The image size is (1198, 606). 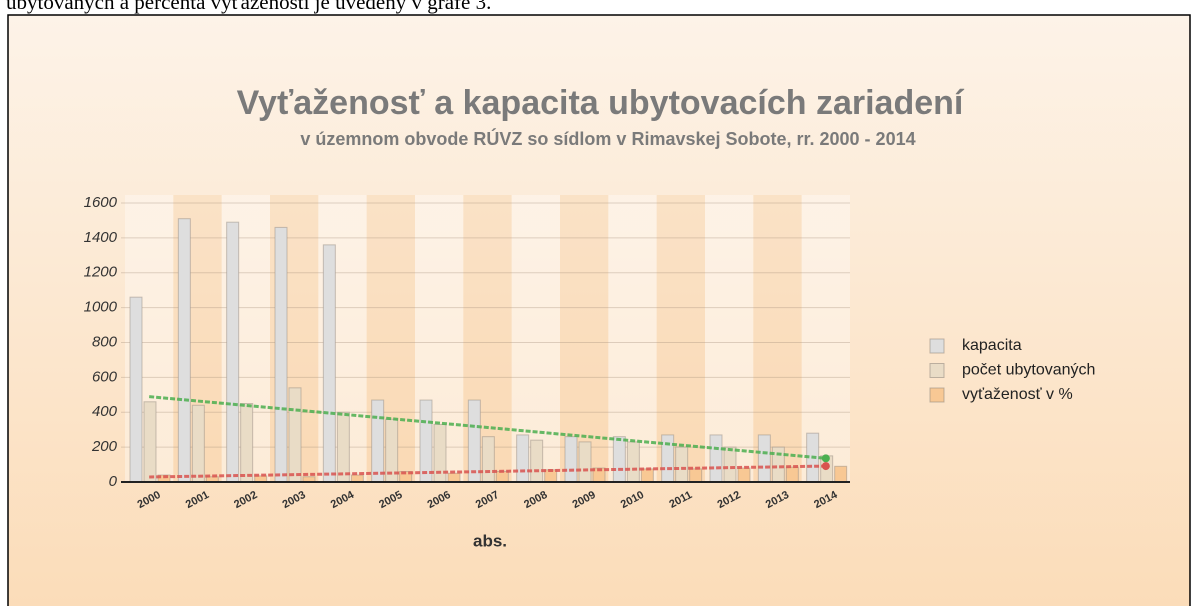 What do you see at coordinates (105, 411) in the screenshot?
I see `y-tick-label: 400` at bounding box center [105, 411].